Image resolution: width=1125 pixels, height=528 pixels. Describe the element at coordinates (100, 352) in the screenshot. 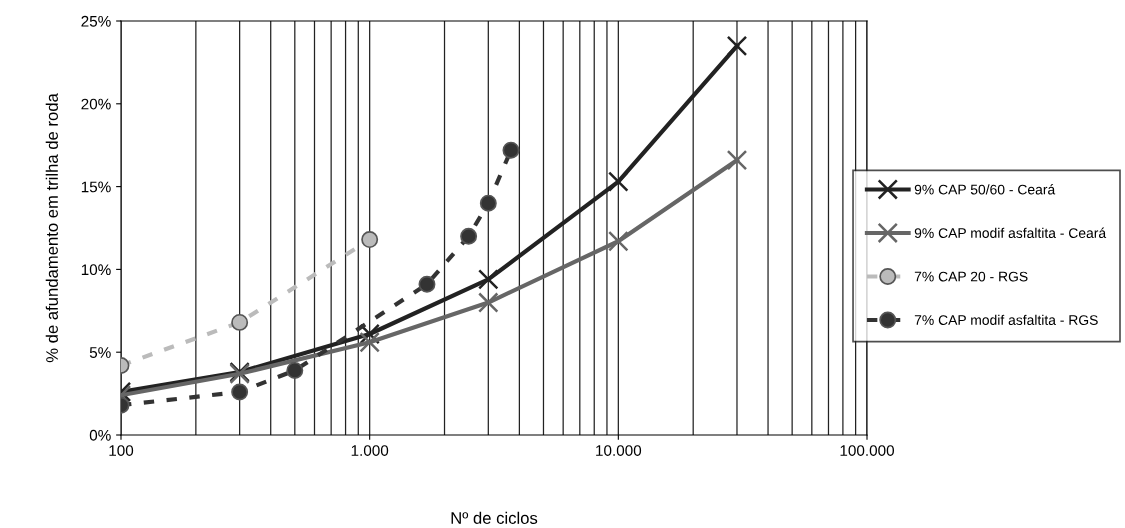

I see `y-tick-label: 5%` at that location.